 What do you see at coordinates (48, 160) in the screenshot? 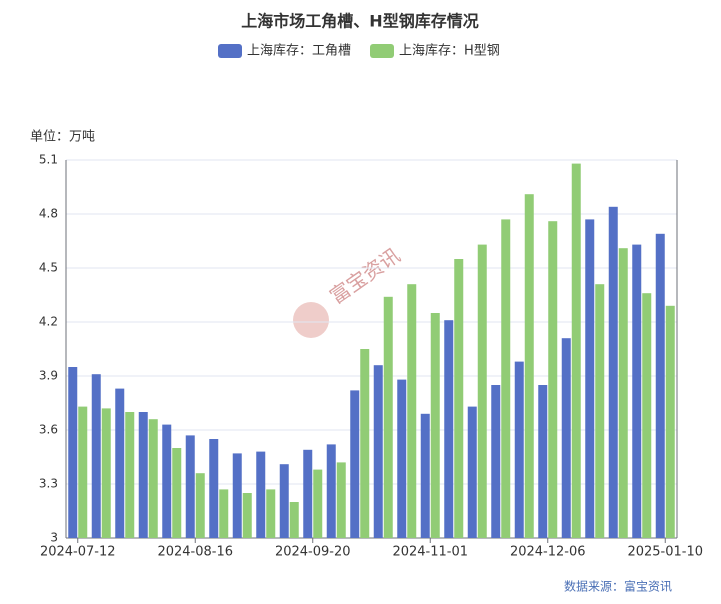
I see `y-tick-label: 5.1` at bounding box center [48, 160].